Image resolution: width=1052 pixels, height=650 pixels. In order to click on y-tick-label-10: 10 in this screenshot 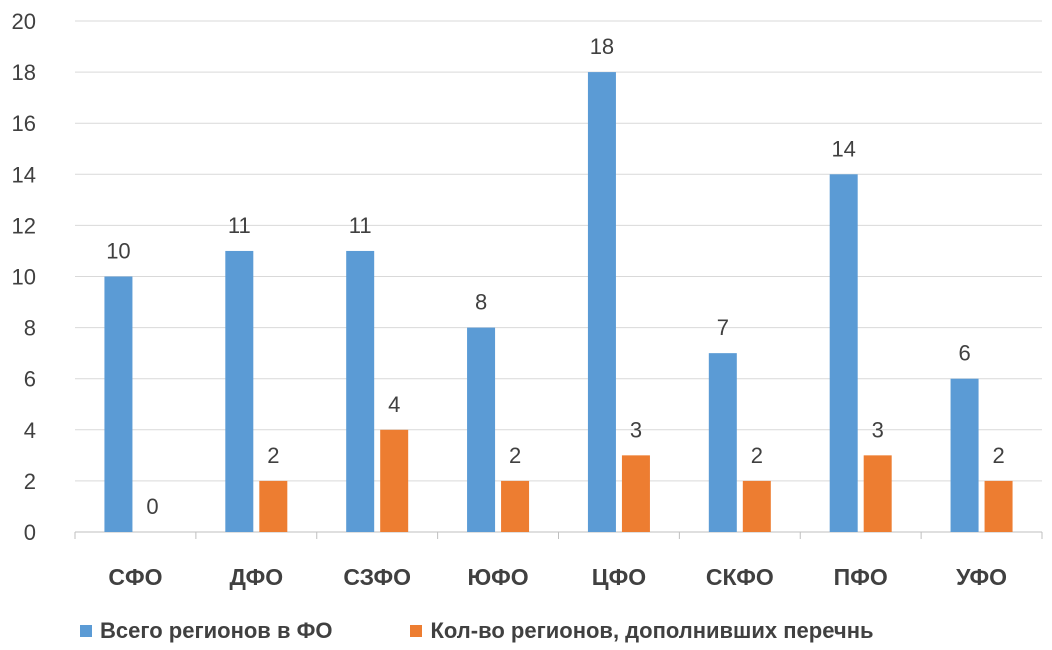, I will do `click(24, 277)`.